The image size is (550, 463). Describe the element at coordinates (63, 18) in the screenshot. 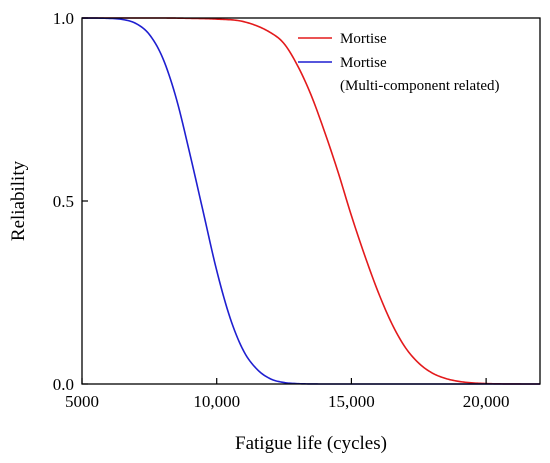

I see `y-tick-label: 1.0` at that location.